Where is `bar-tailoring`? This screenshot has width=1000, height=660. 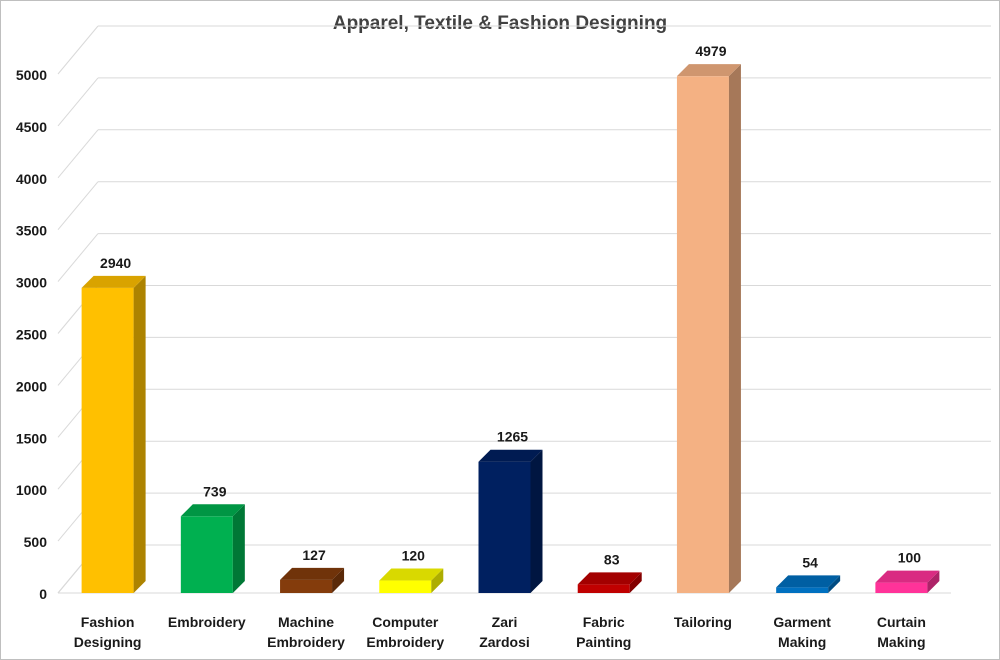 bar-tailoring is located at coordinates (708, 328).